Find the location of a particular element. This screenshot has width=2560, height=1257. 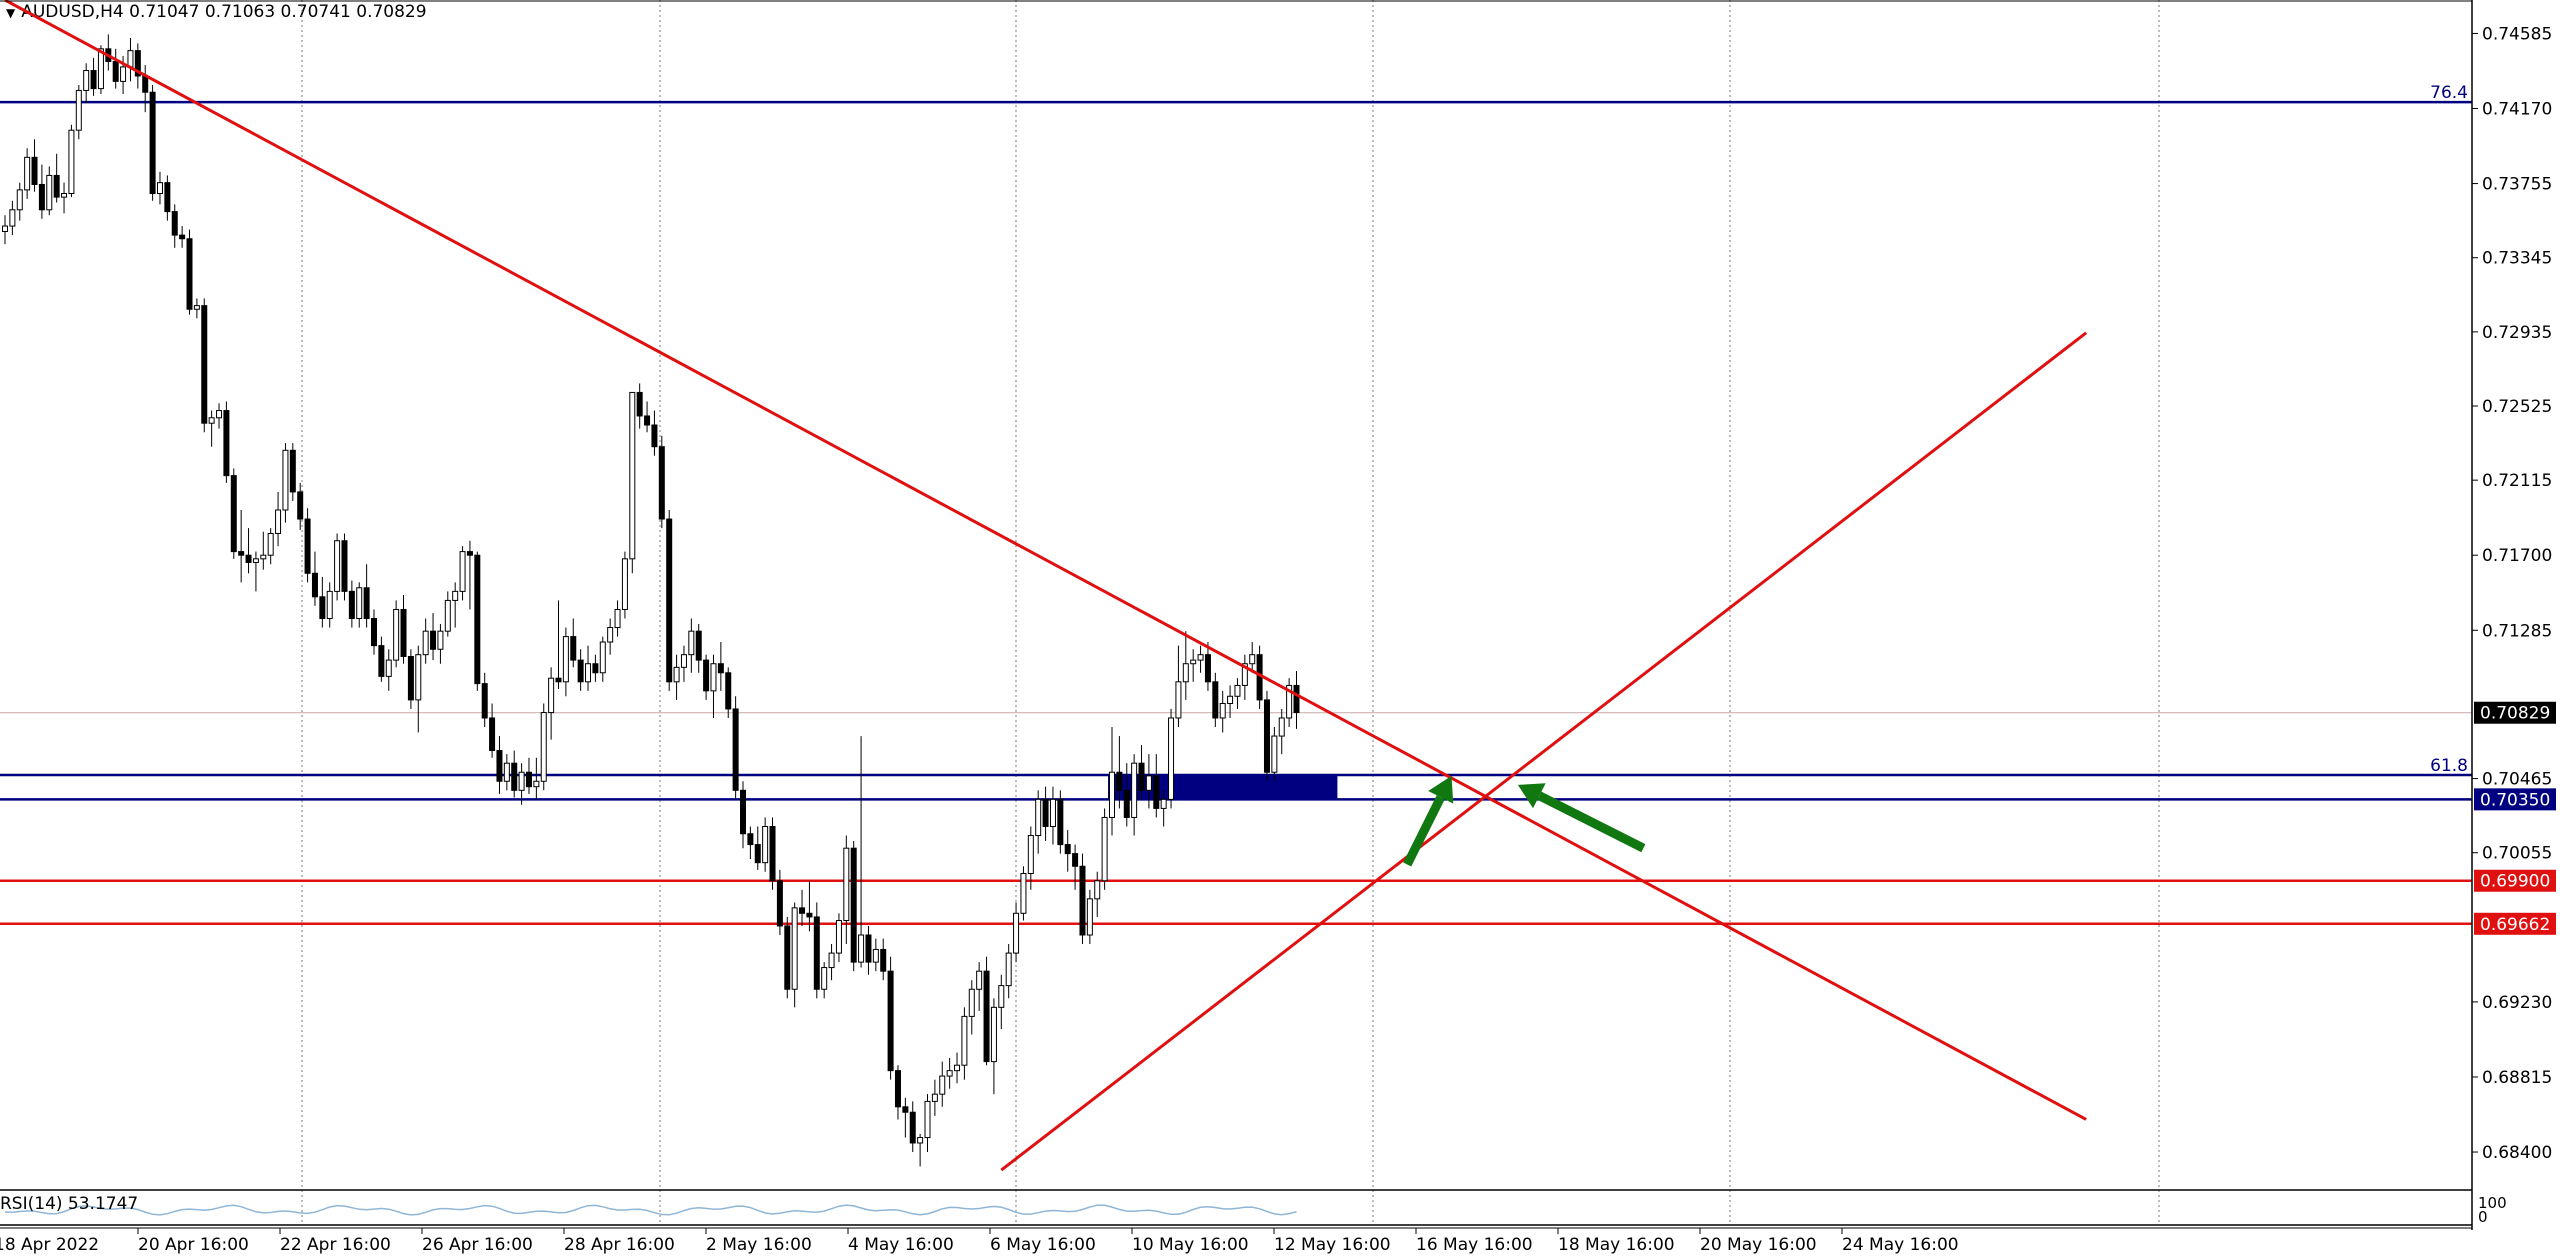

fib-level-label: 76.4 is located at coordinates (2449, 93).